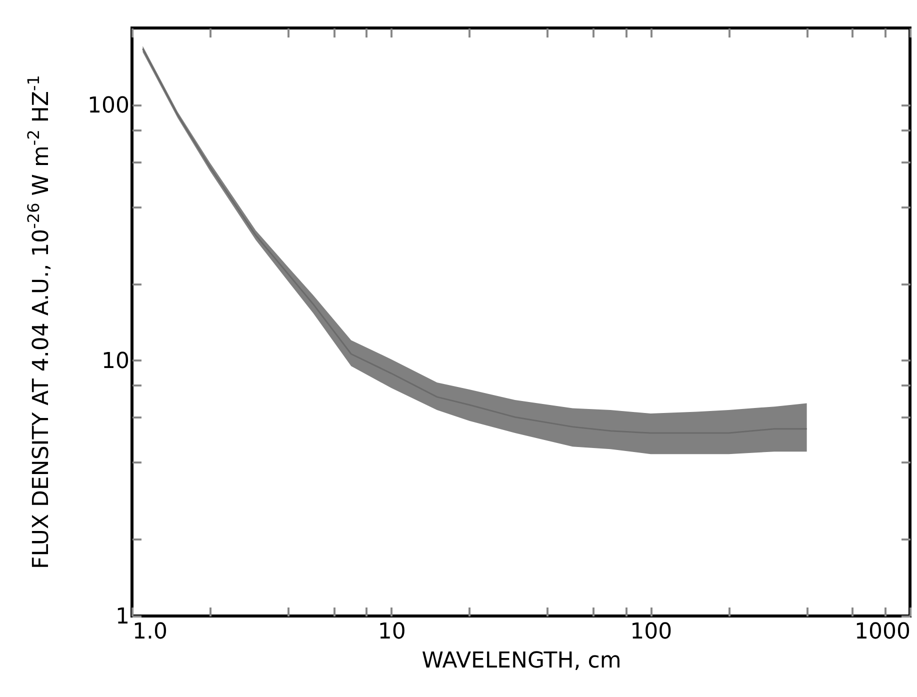 Image resolution: width=917 pixels, height=697 pixels. Describe the element at coordinates (116, 361) in the screenshot. I see `y-tick-label: 10` at that location.